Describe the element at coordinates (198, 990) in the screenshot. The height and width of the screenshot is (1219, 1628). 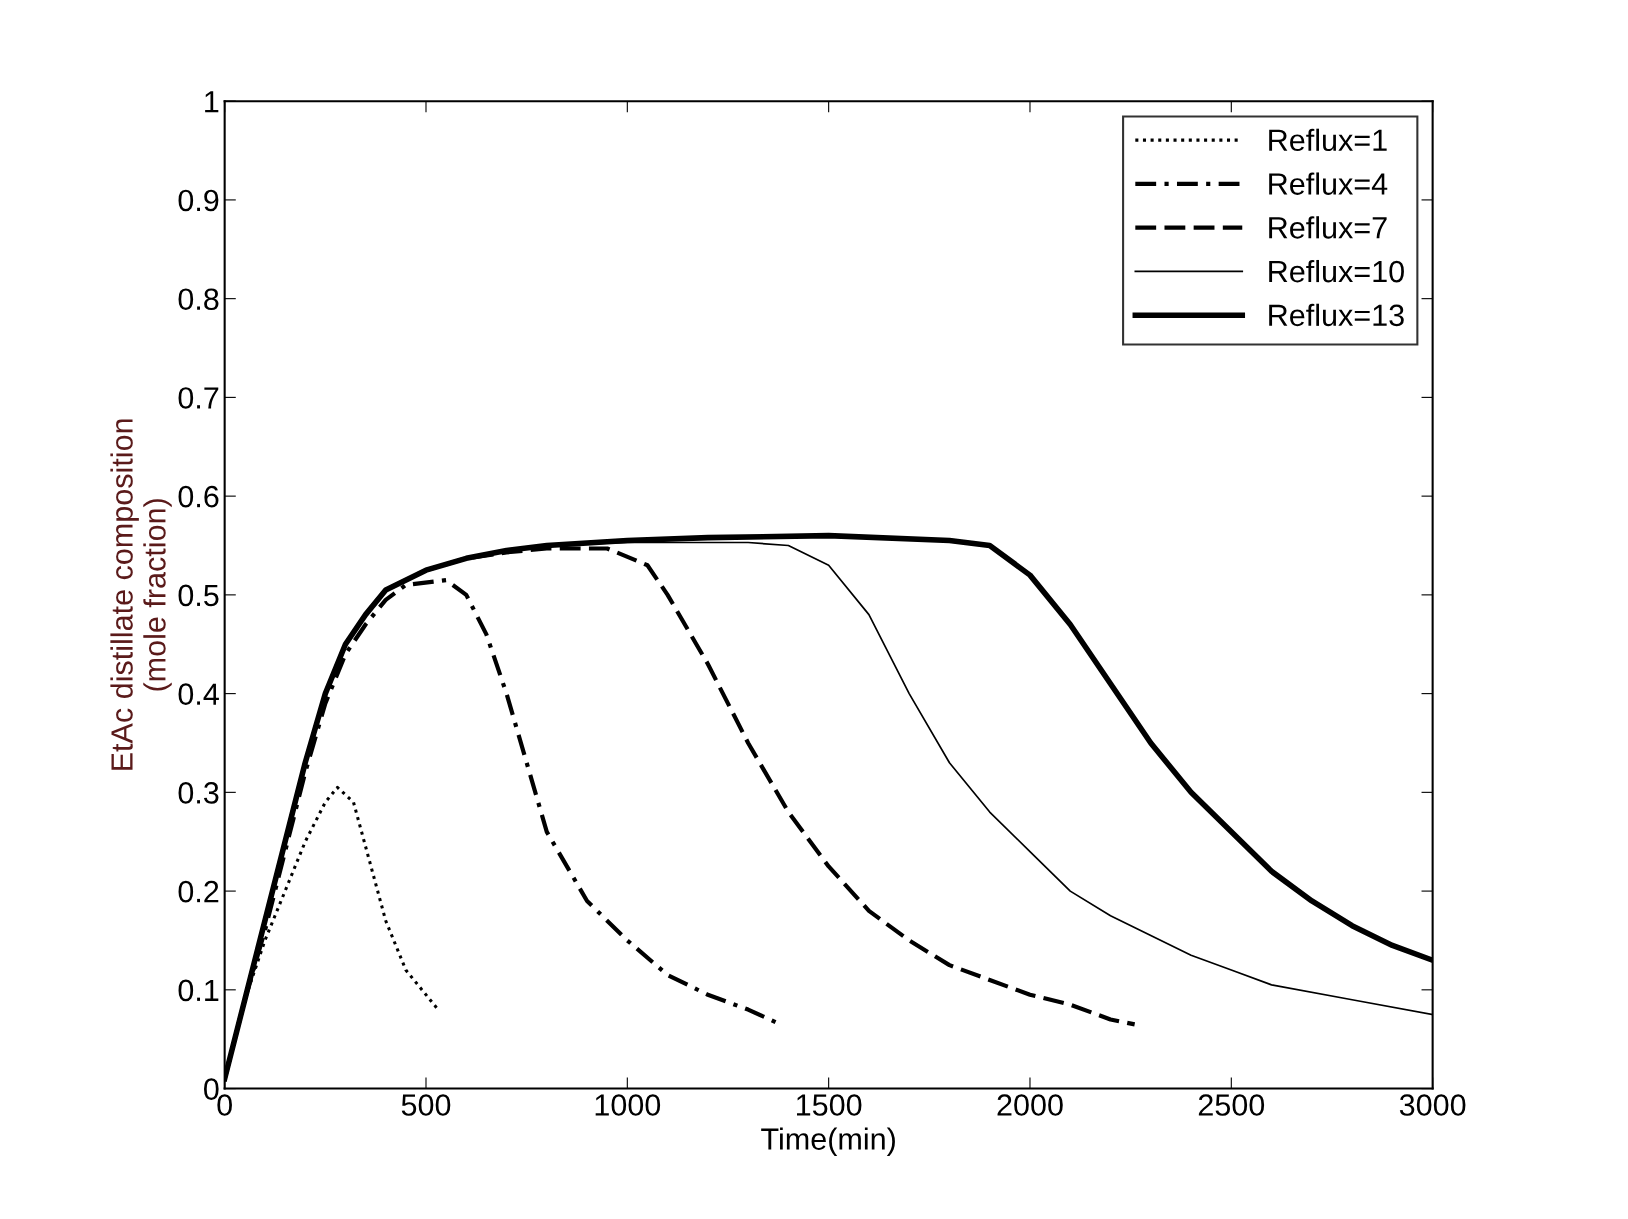
I see `y-tick-label: 0.1` at that location.